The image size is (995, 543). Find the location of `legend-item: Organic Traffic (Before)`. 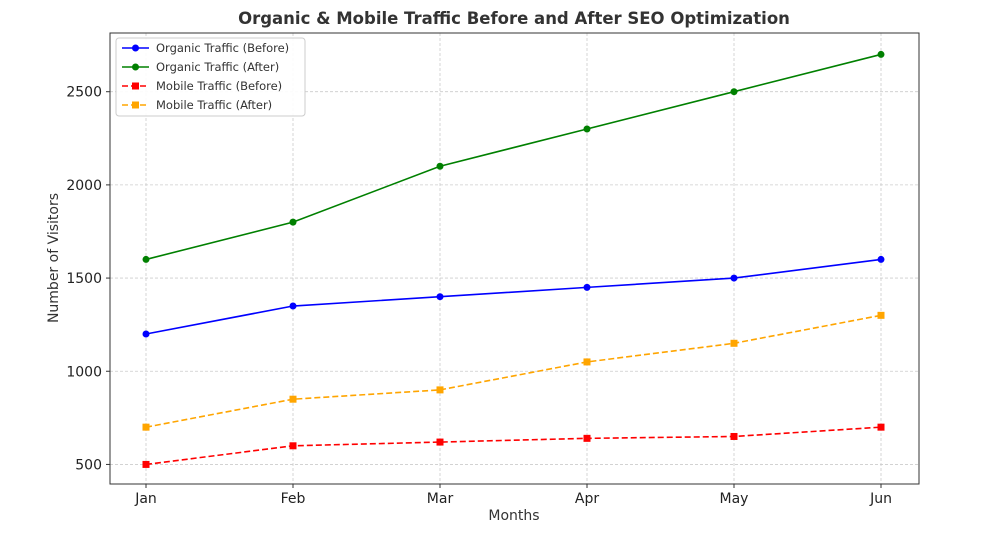

legend-item: Organic Traffic (Before) is located at coordinates (205, 48).